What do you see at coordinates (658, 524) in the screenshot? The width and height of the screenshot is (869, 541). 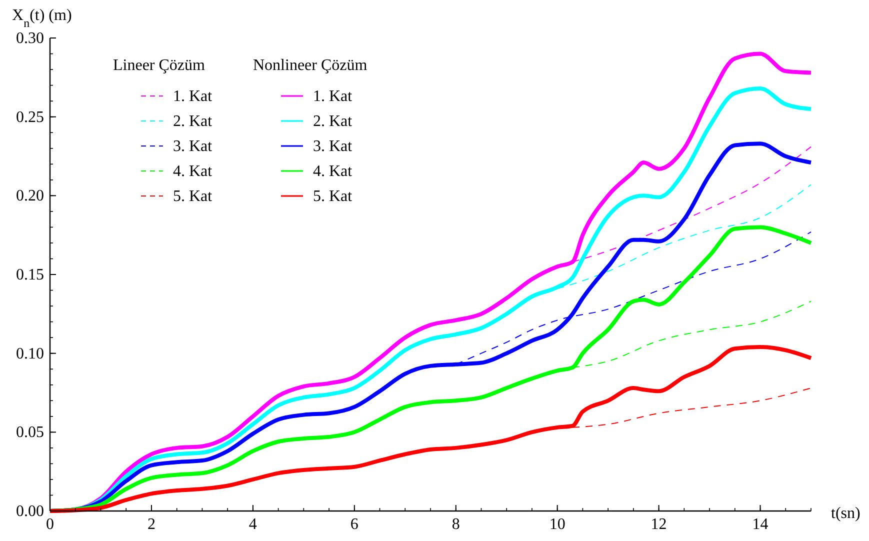 I see `x-tick-label: 12` at bounding box center [658, 524].